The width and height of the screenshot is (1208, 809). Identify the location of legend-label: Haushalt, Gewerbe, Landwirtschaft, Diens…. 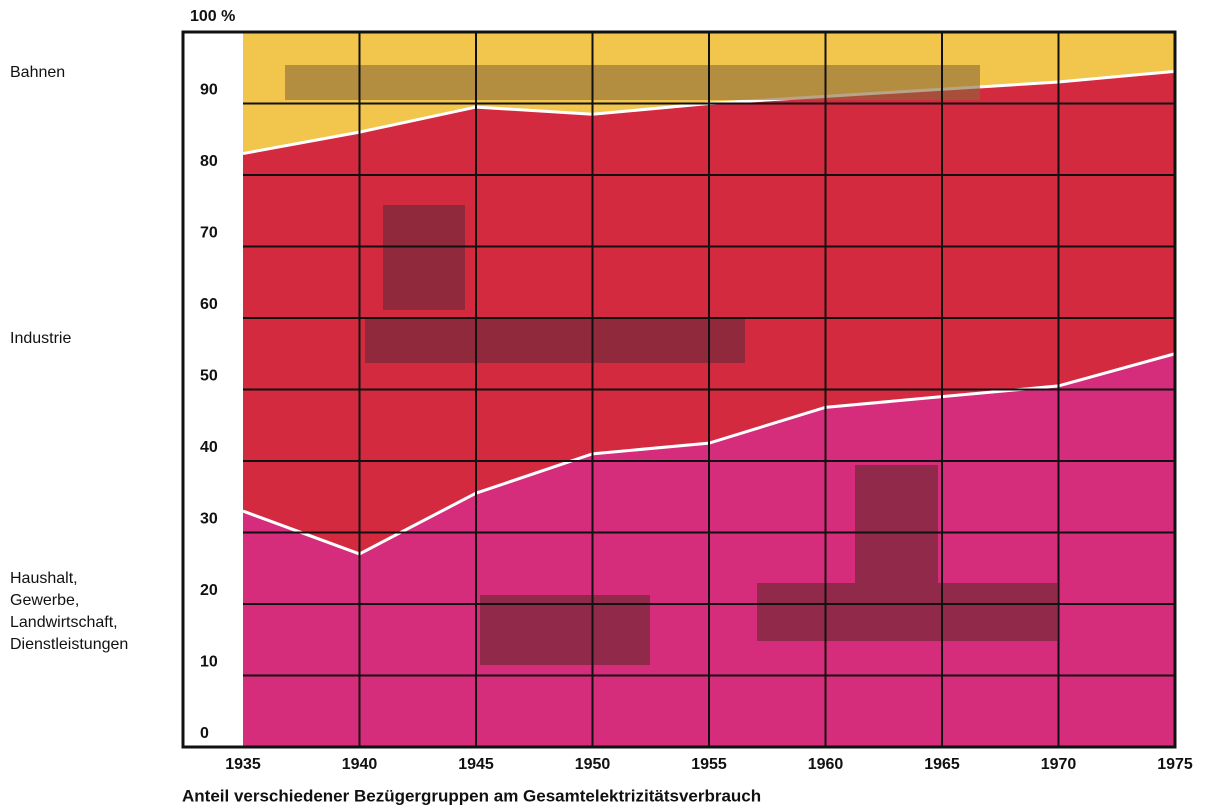
(69, 611).